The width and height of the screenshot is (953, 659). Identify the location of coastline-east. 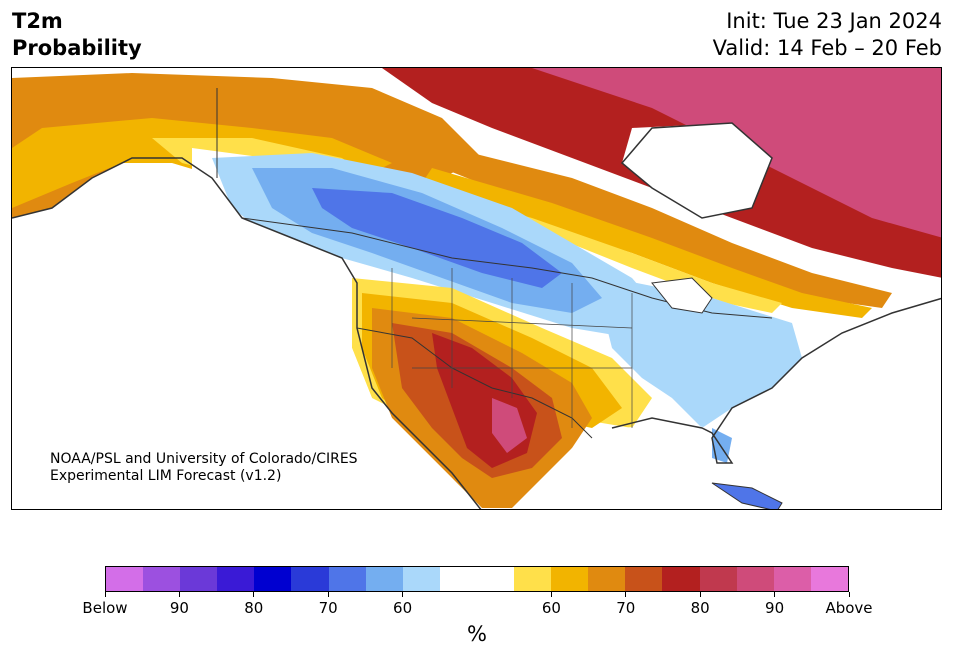
(776, 380).